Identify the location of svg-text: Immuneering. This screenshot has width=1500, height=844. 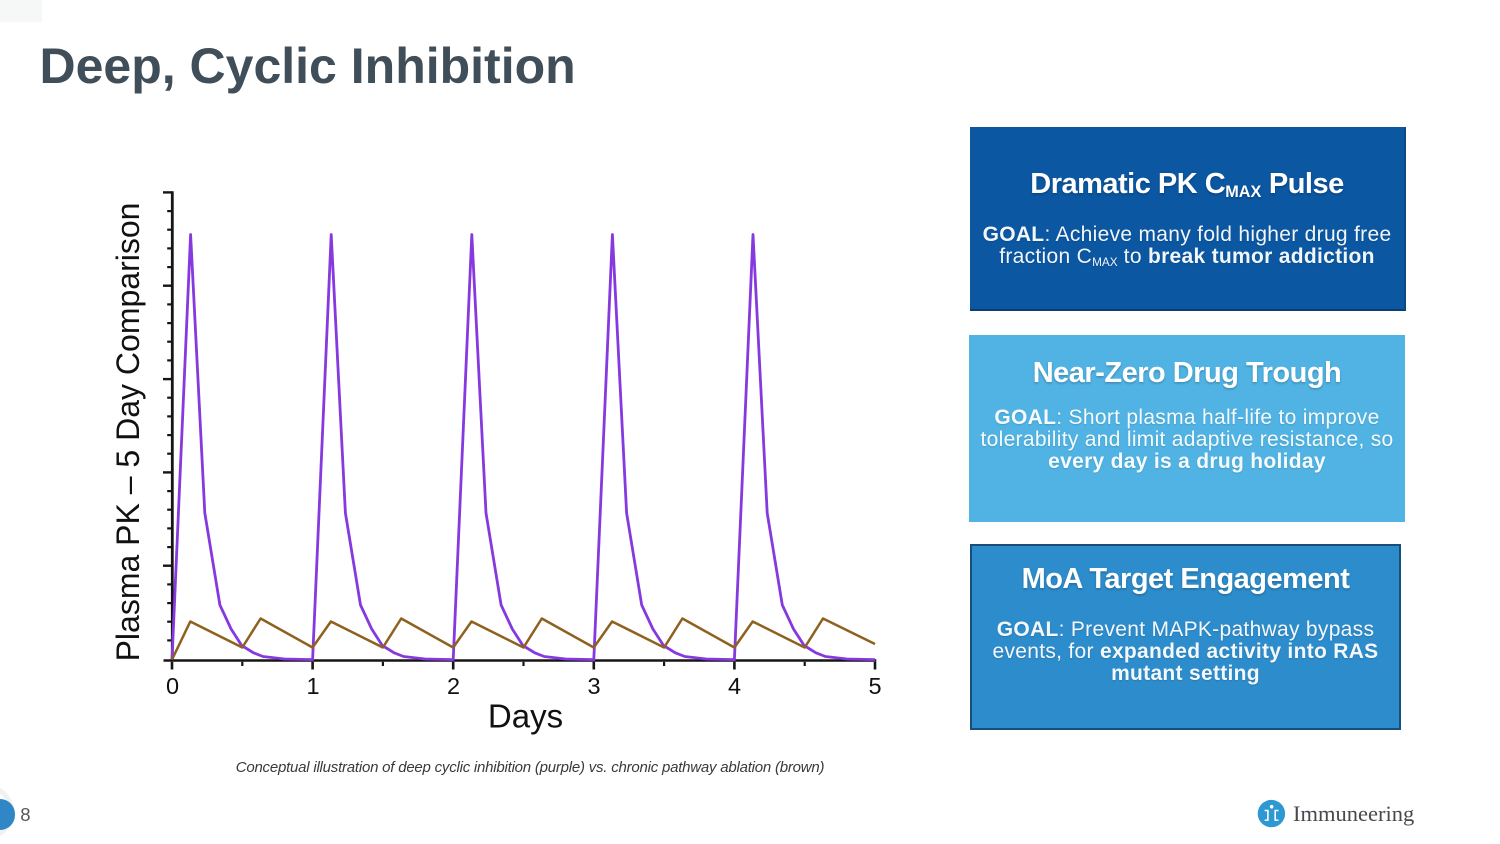
(1353, 813).